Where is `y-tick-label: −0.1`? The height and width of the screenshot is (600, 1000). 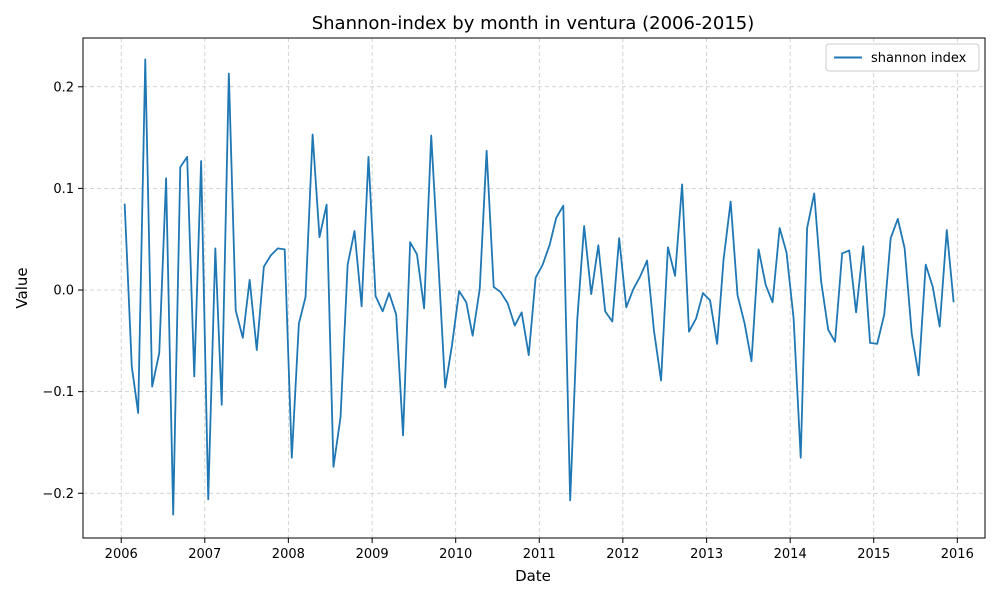 y-tick-label: −0.1 is located at coordinates (58, 392).